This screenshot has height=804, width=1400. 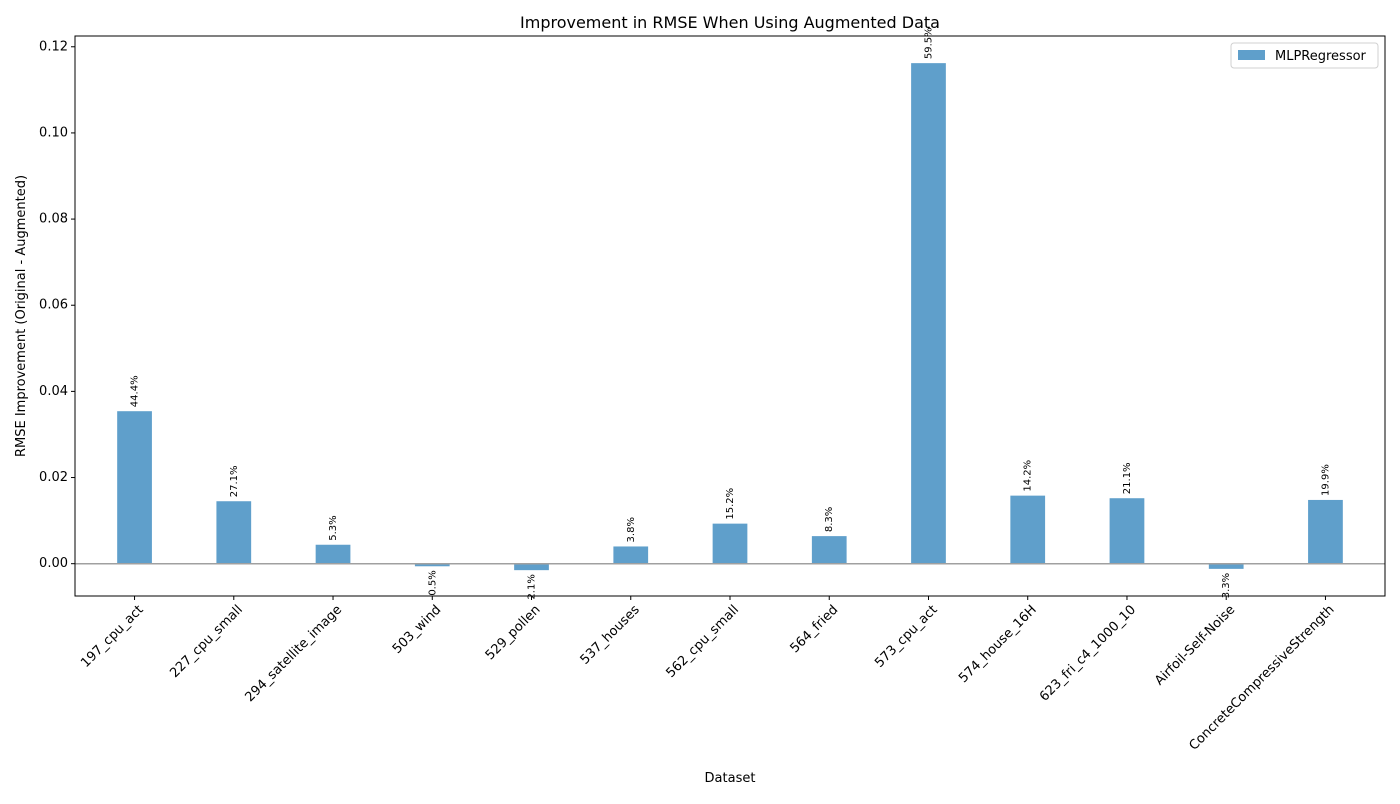 What do you see at coordinates (829, 519) in the screenshot?
I see `bar-value-label: 8.3%` at bounding box center [829, 519].